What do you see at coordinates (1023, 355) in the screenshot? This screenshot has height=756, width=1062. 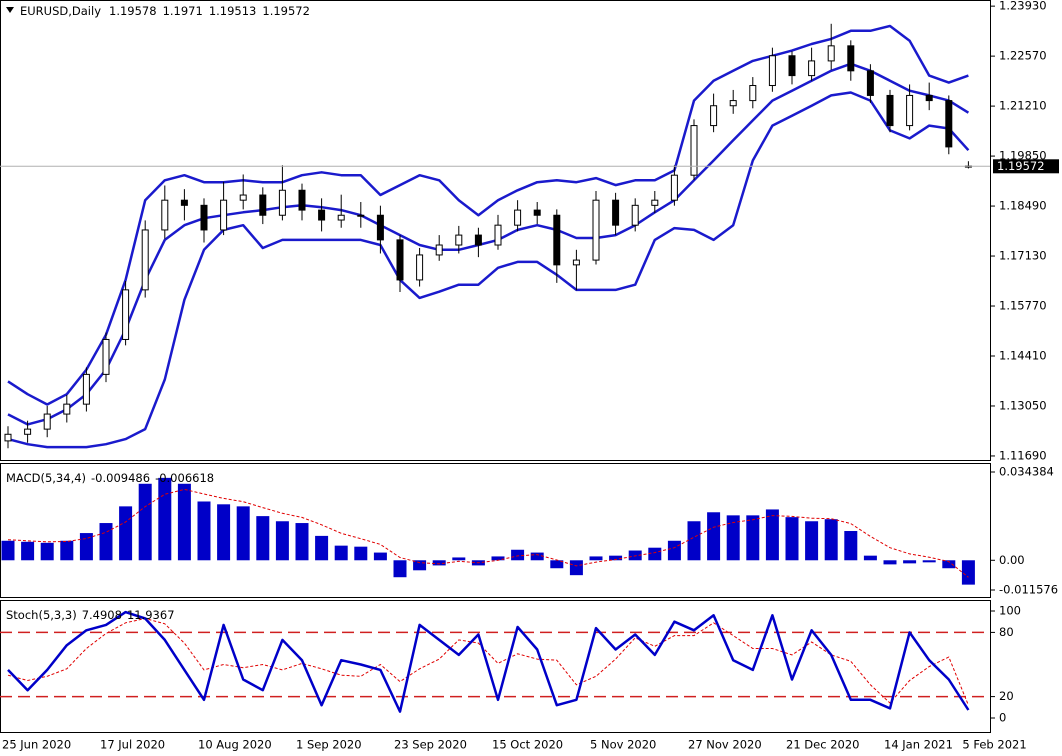 I see `y-tick-label: 1.14410` at bounding box center [1023, 355].